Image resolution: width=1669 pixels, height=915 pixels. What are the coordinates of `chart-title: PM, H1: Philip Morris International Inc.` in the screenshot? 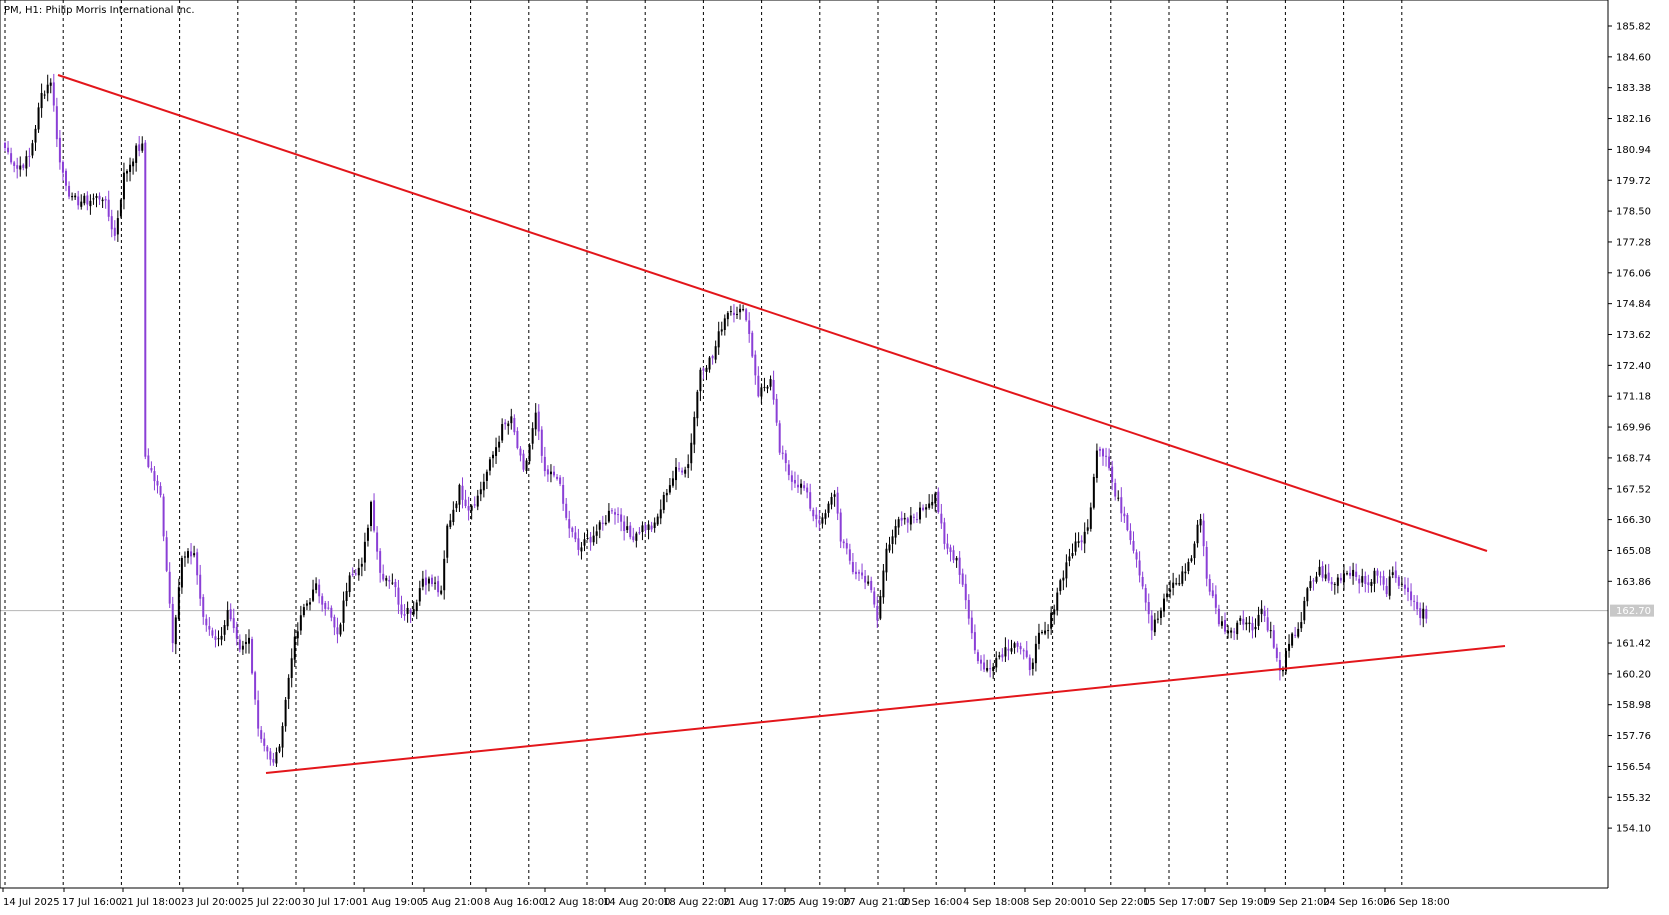 It's located at (99, 10).